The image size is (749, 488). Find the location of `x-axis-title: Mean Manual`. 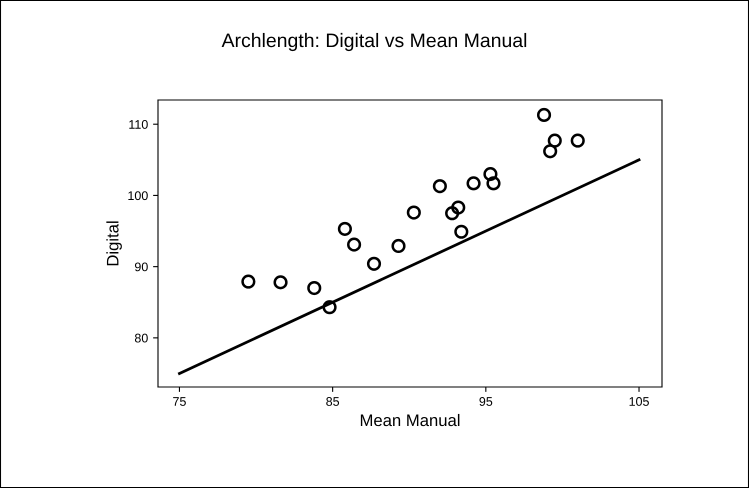

x-axis-title: Mean Manual is located at coordinates (410, 420).